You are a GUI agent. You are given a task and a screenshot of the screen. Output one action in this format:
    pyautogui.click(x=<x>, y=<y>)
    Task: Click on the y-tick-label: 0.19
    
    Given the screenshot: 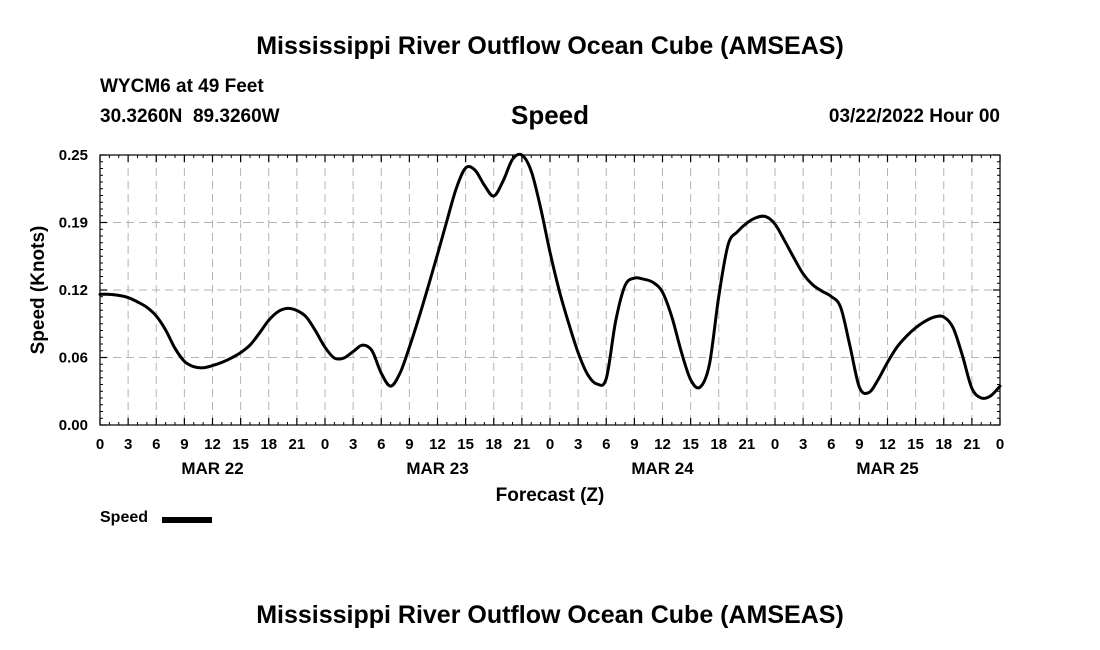 What is the action you would take?
    pyautogui.click(x=73, y=223)
    